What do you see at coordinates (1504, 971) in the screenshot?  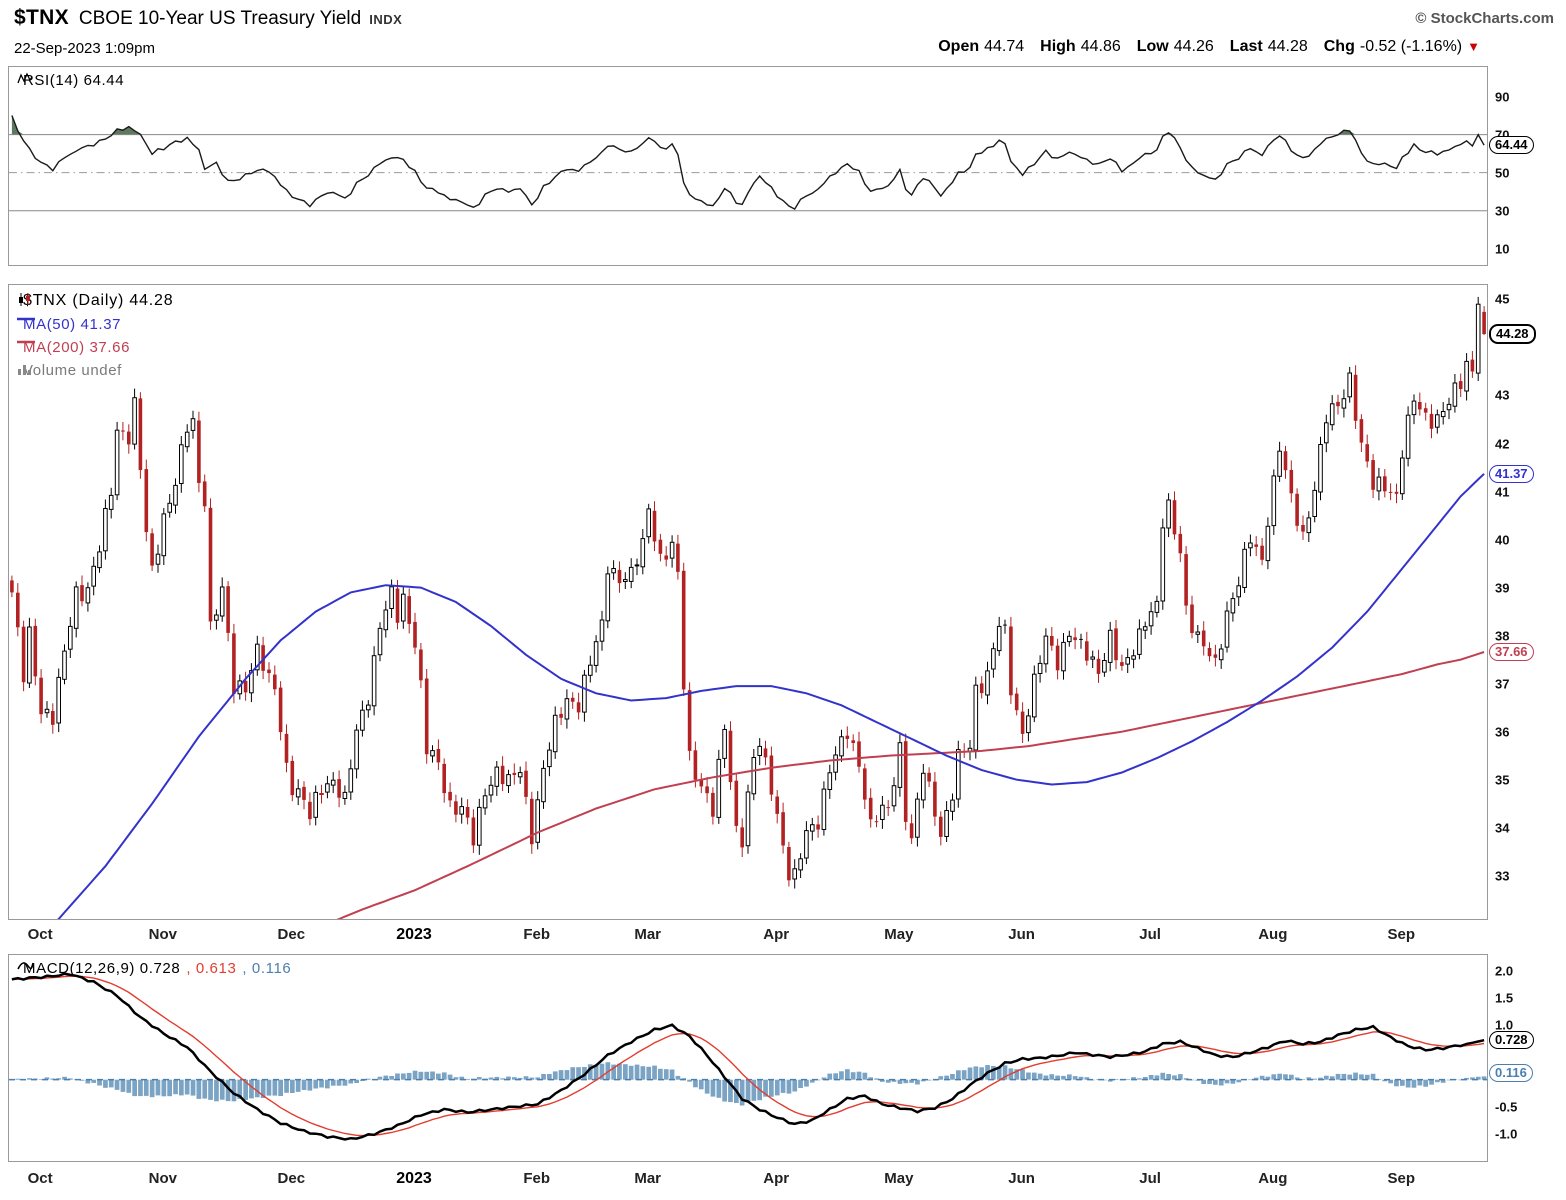 I see `macd-y-tick: 2.0` at bounding box center [1504, 971].